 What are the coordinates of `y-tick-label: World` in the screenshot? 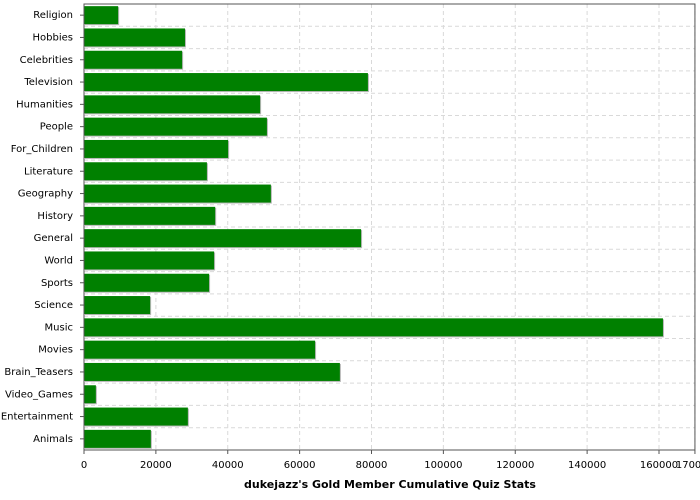 It's located at (58, 260).